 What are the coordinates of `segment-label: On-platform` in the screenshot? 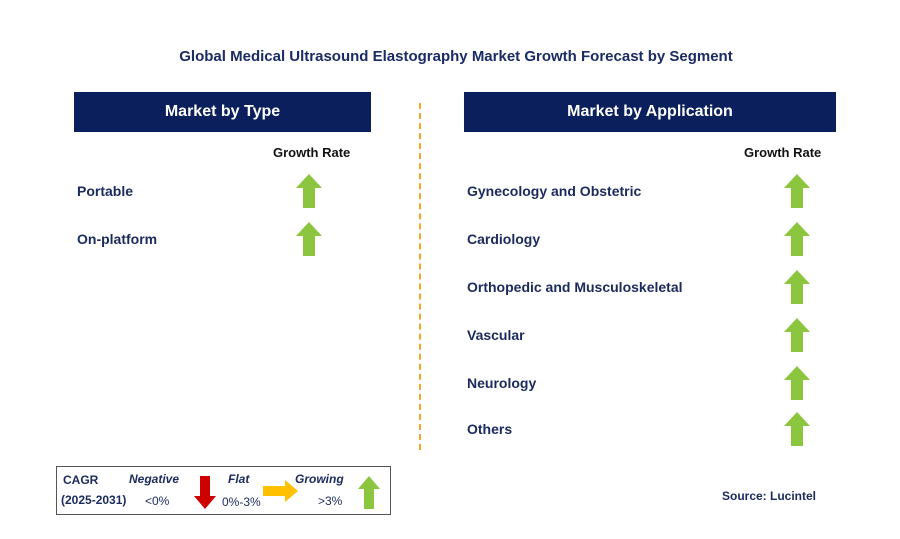 It's located at (117, 239).